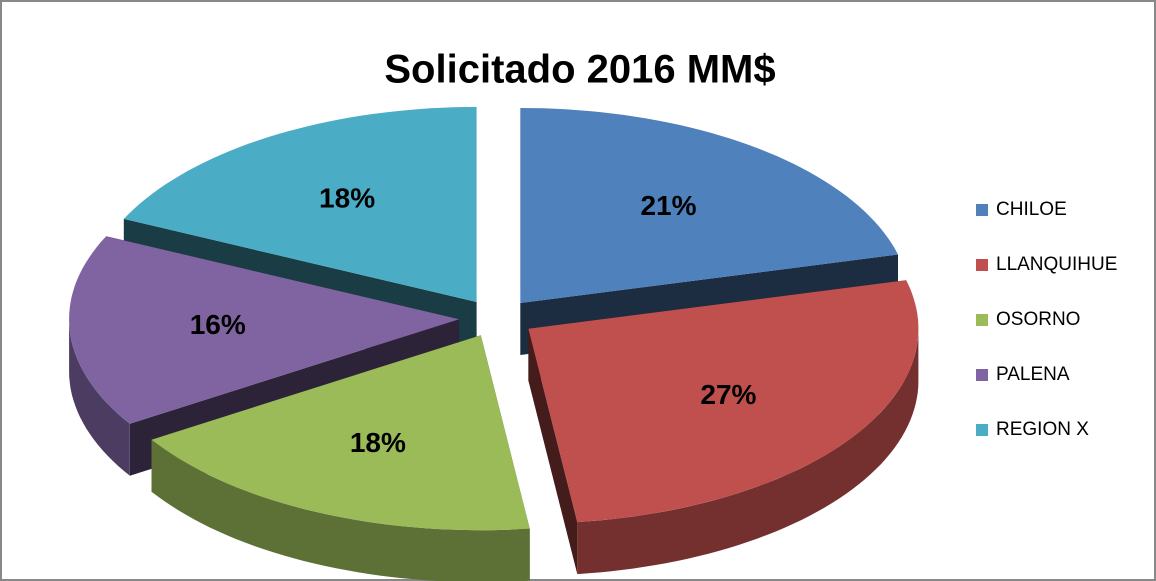  I want to click on chart-title: Solicitado 2016 MM$, so click(579, 70).